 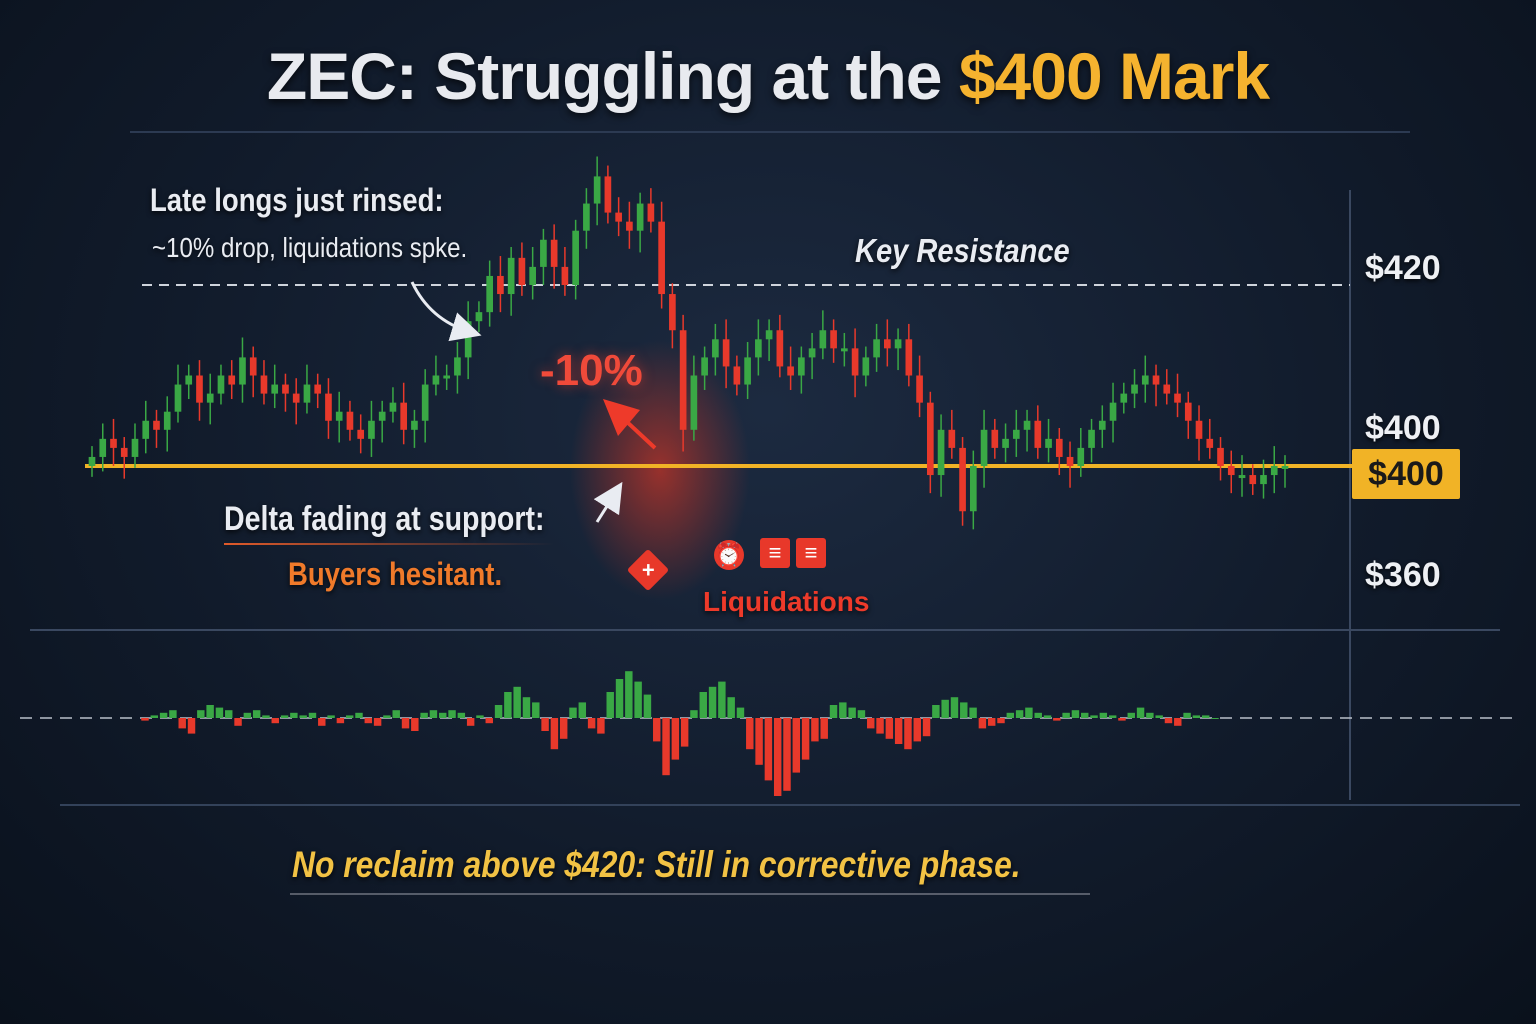 What do you see at coordinates (310, 247) in the screenshot?
I see `late-longs-detail: ~10% drop, liquidations spke.` at bounding box center [310, 247].